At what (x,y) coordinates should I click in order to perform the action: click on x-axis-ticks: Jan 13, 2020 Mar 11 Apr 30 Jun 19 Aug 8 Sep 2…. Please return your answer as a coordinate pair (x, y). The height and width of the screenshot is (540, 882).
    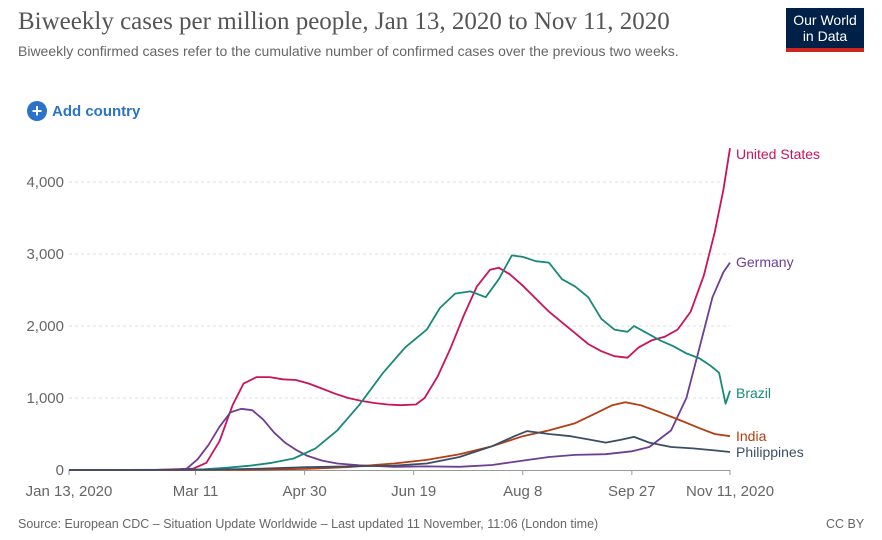
    Looking at the image, I should click on (400, 485).